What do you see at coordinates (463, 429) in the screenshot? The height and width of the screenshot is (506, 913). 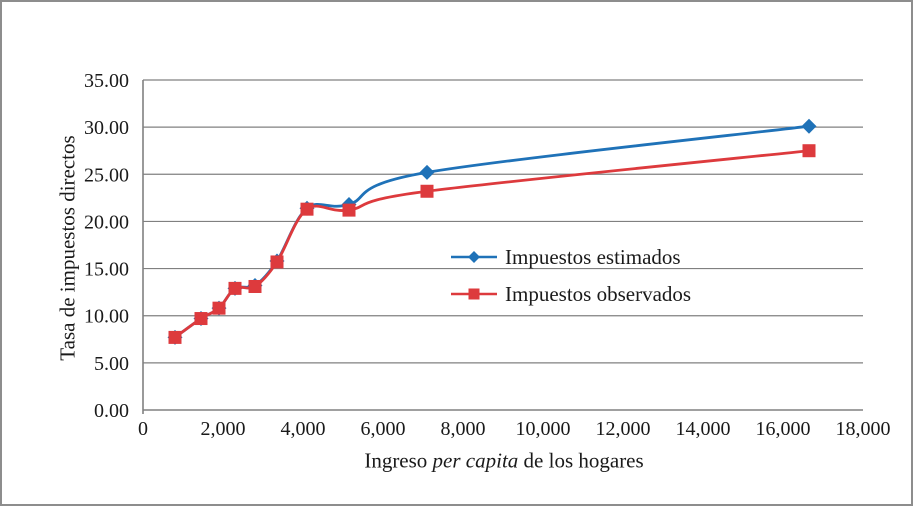 I see `x-tick-label-8000: 8,000` at bounding box center [463, 429].